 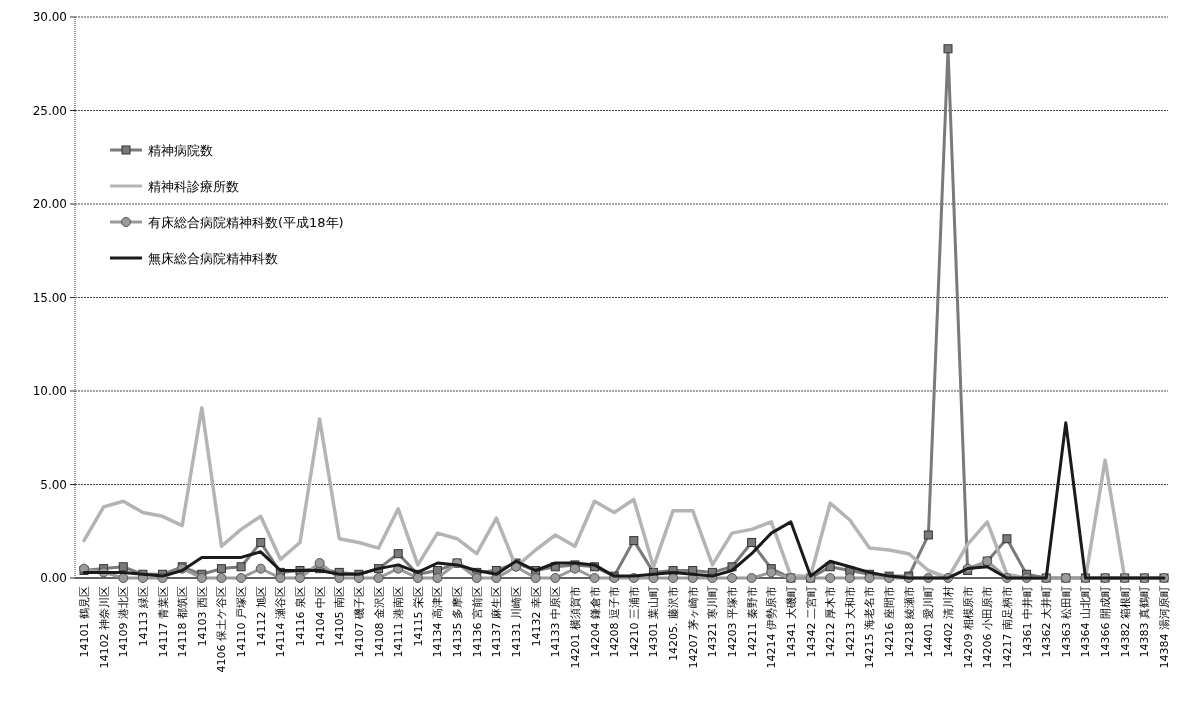 I want to click on y-tick-label: 30.00, so click(x=49, y=17).